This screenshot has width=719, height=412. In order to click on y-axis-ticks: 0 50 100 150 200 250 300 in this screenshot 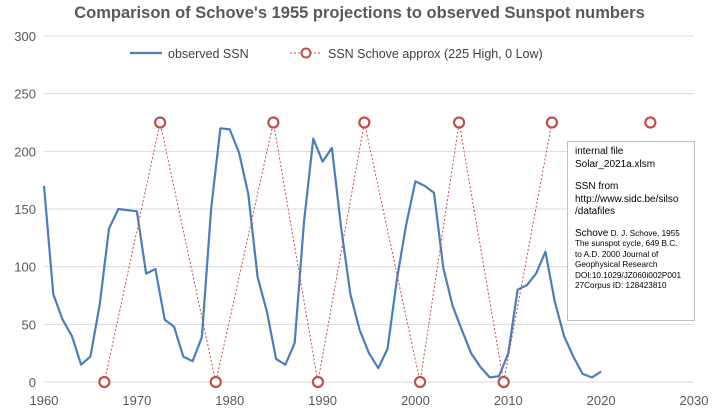, I will do `click(25, 209)`.